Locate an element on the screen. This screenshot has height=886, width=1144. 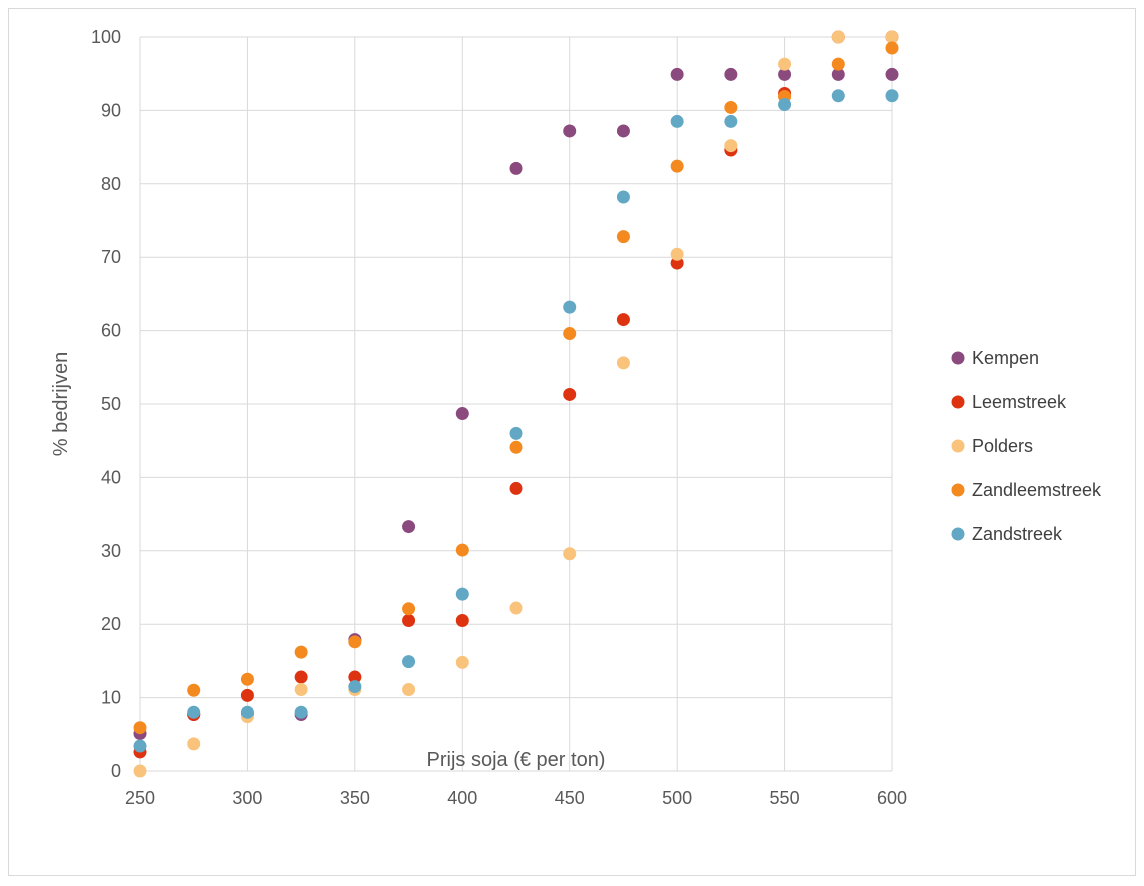
y-tick-label: 20 is located at coordinates (111, 624).